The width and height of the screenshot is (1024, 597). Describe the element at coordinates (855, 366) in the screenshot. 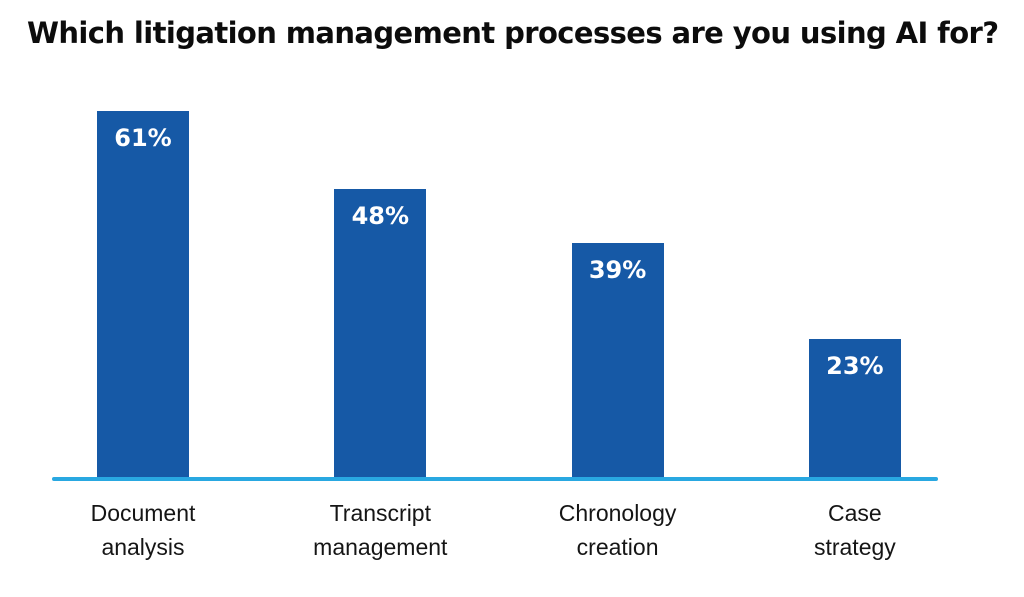

I see `bar-value-label: 23%` at that location.